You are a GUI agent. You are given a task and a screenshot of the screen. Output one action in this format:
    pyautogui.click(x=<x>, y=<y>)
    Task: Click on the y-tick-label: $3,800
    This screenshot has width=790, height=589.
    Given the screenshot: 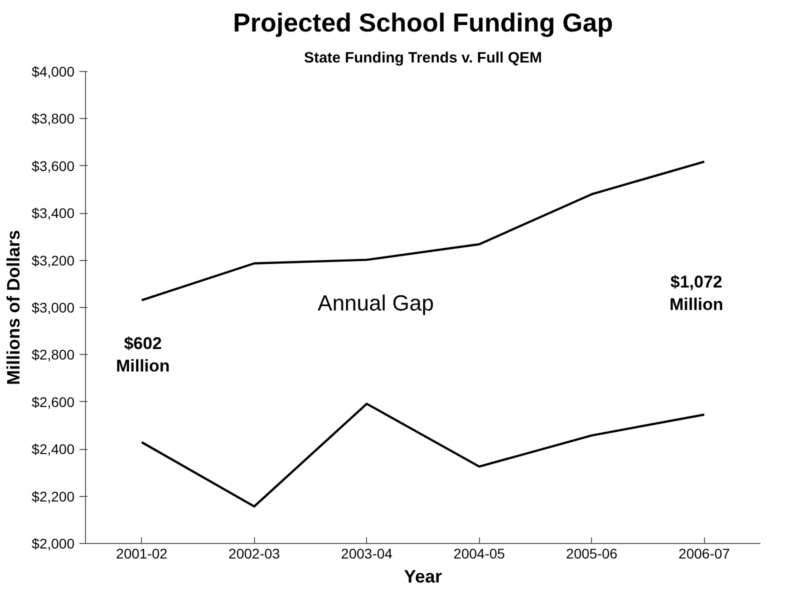 What is the action you would take?
    pyautogui.click(x=53, y=118)
    